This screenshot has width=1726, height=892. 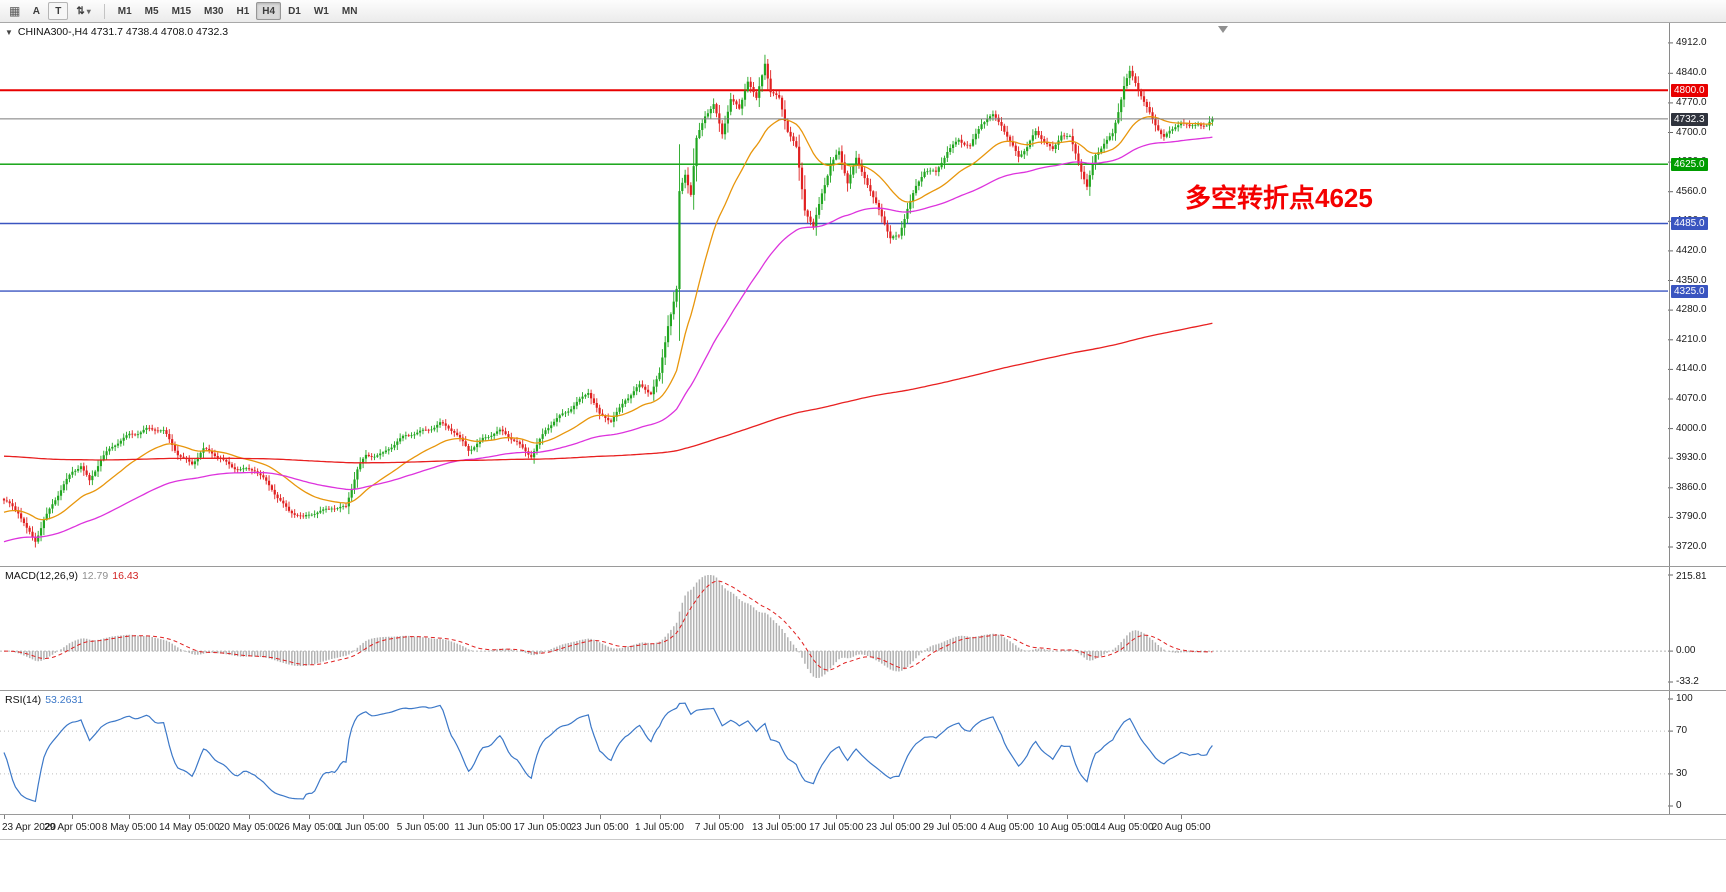 I want to click on collapse-triangle-icon: ▼, so click(x=9, y=32).